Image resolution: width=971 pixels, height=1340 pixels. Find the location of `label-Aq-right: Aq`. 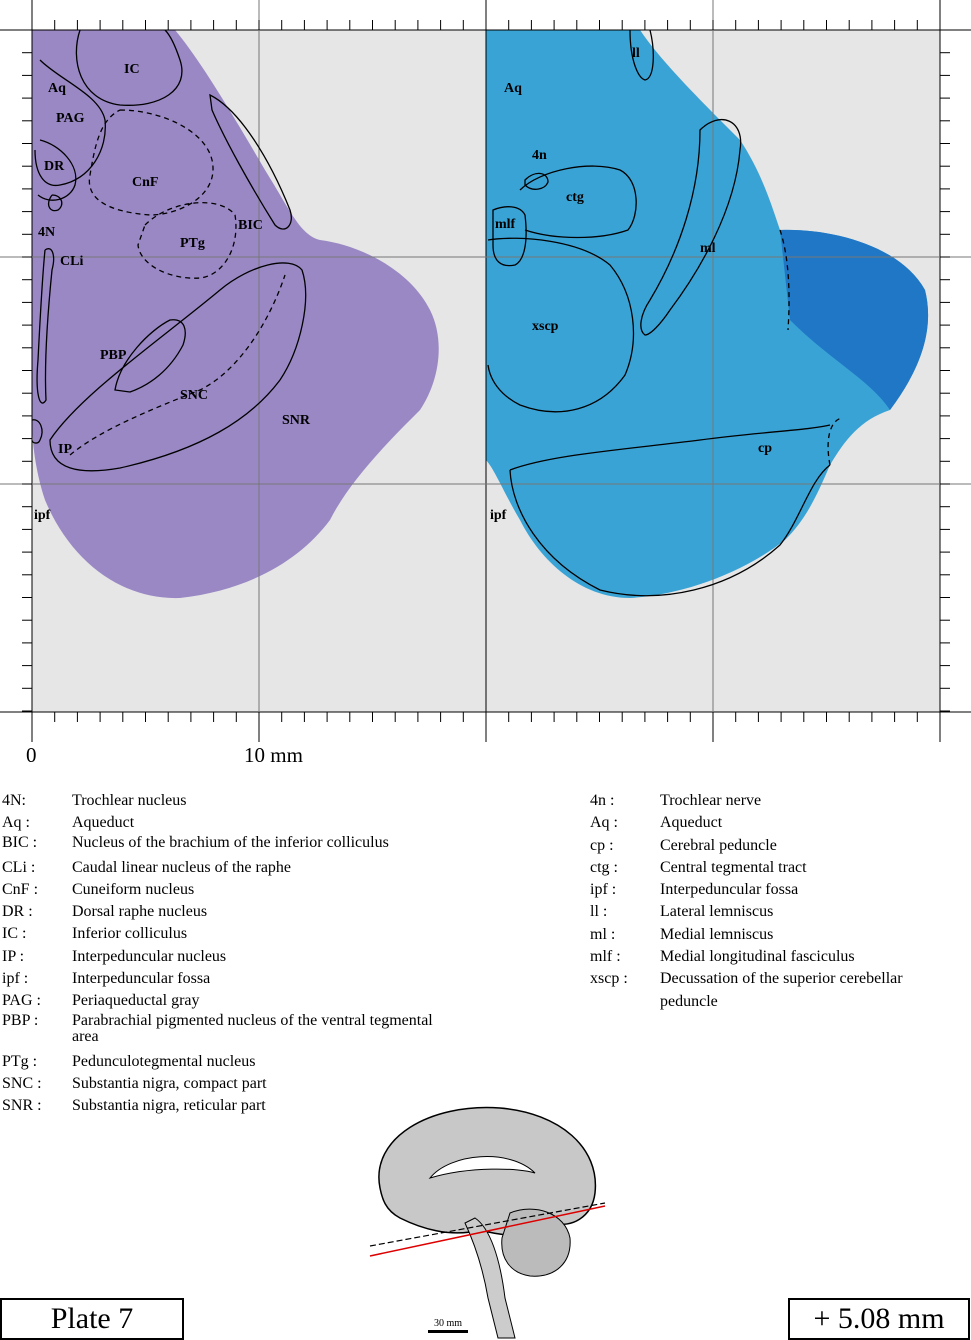

label-Aq-right: Aq is located at coordinates (513, 88).